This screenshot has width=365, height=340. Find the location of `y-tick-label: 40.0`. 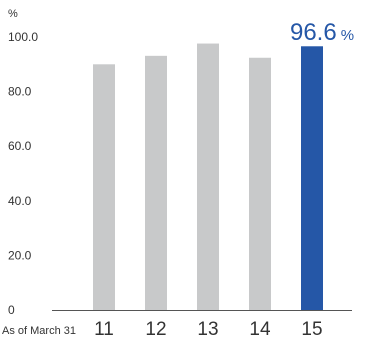

y-tick-label: 40.0 is located at coordinates (20, 201).